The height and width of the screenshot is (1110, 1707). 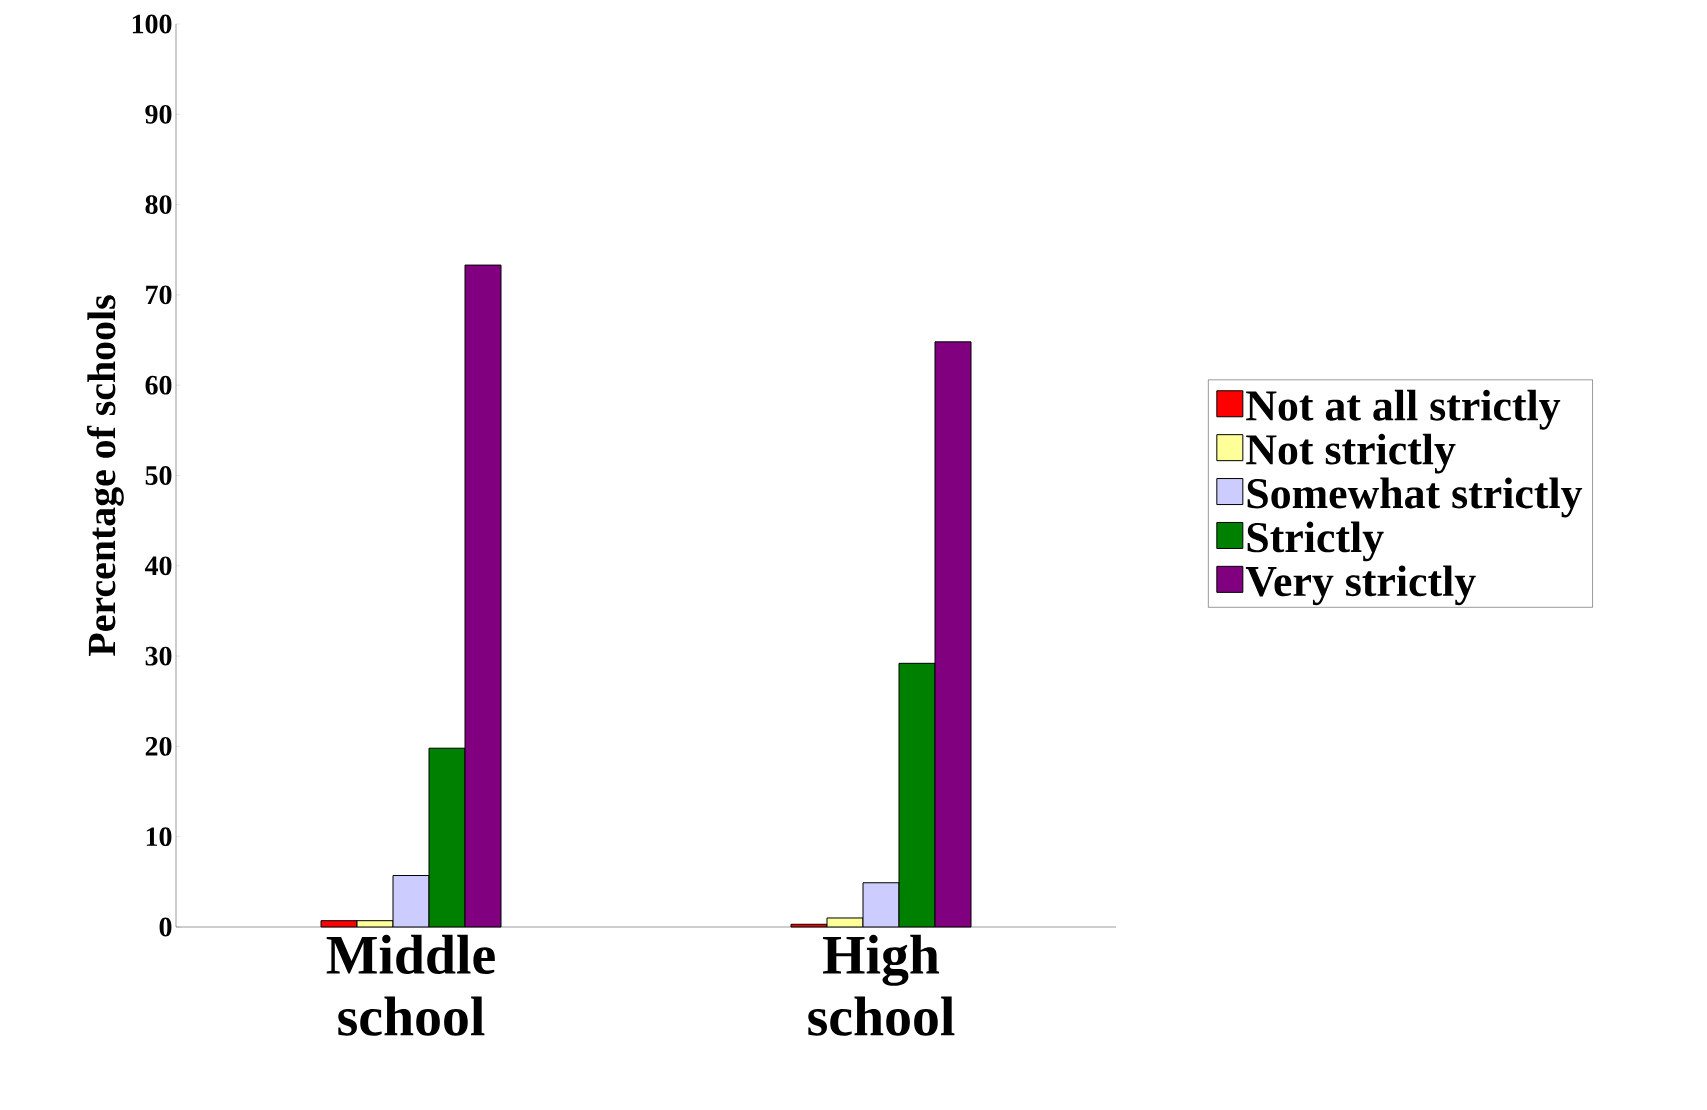 I want to click on legend-label: Somewhat strictly, so click(x=1415, y=497).